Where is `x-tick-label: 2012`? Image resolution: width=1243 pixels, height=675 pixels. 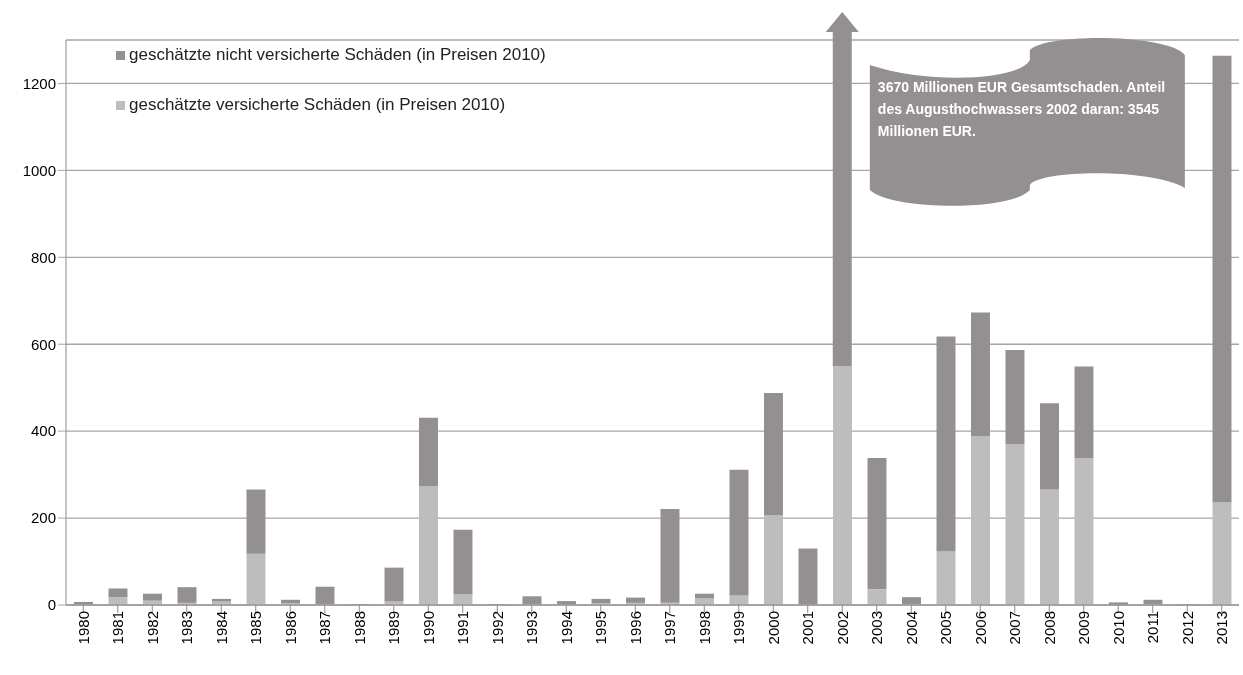 x-tick-label: 2012 is located at coordinates (1187, 628).